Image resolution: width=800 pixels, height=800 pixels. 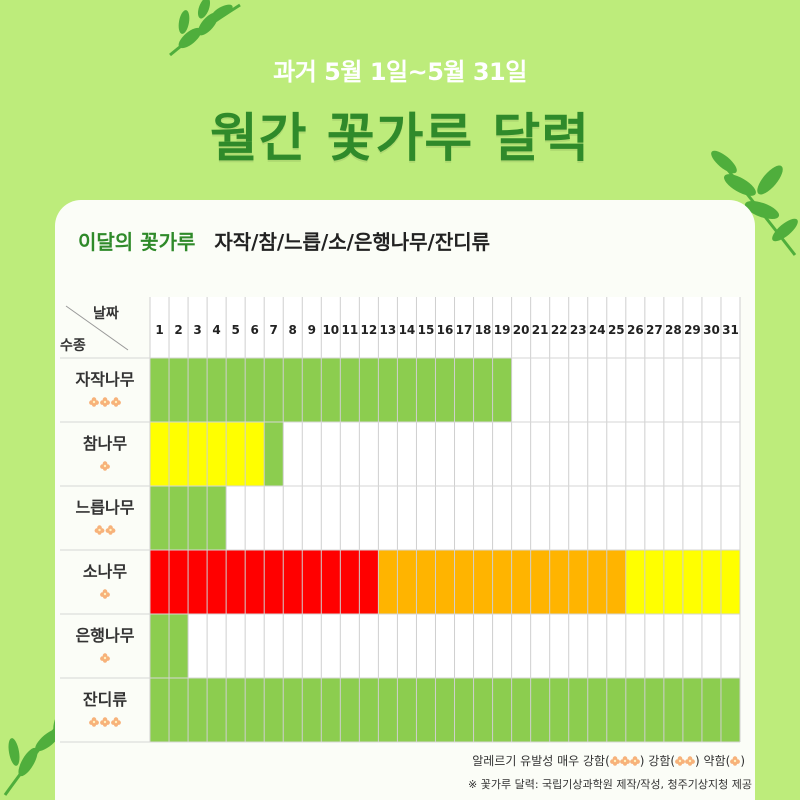 I want to click on period-subtitle: 과거 5월 1일~5월 31일, so click(x=400, y=72).